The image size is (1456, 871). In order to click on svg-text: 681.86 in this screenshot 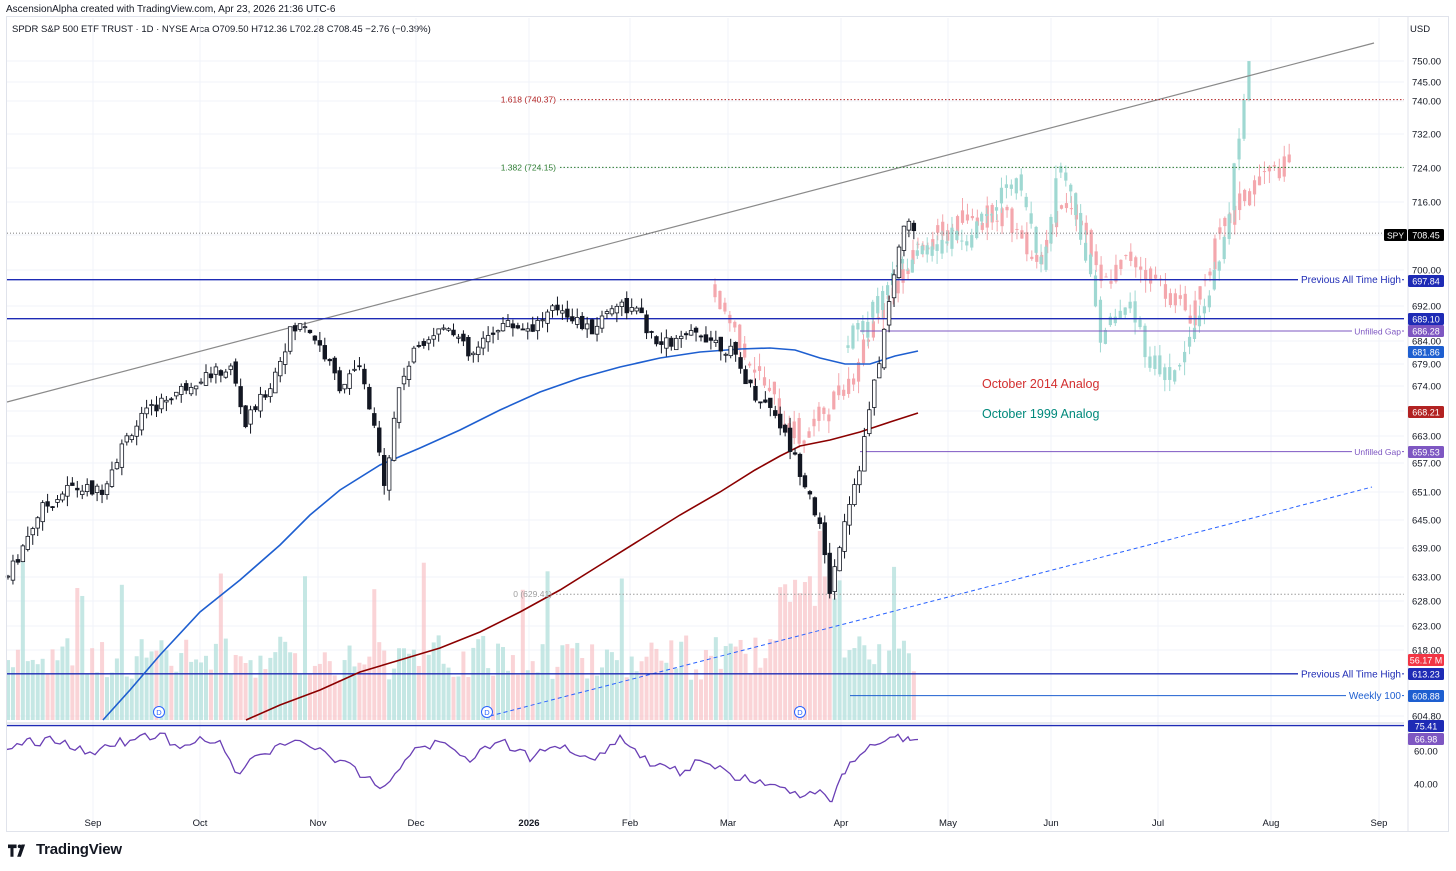, I will do `click(1426, 353)`.